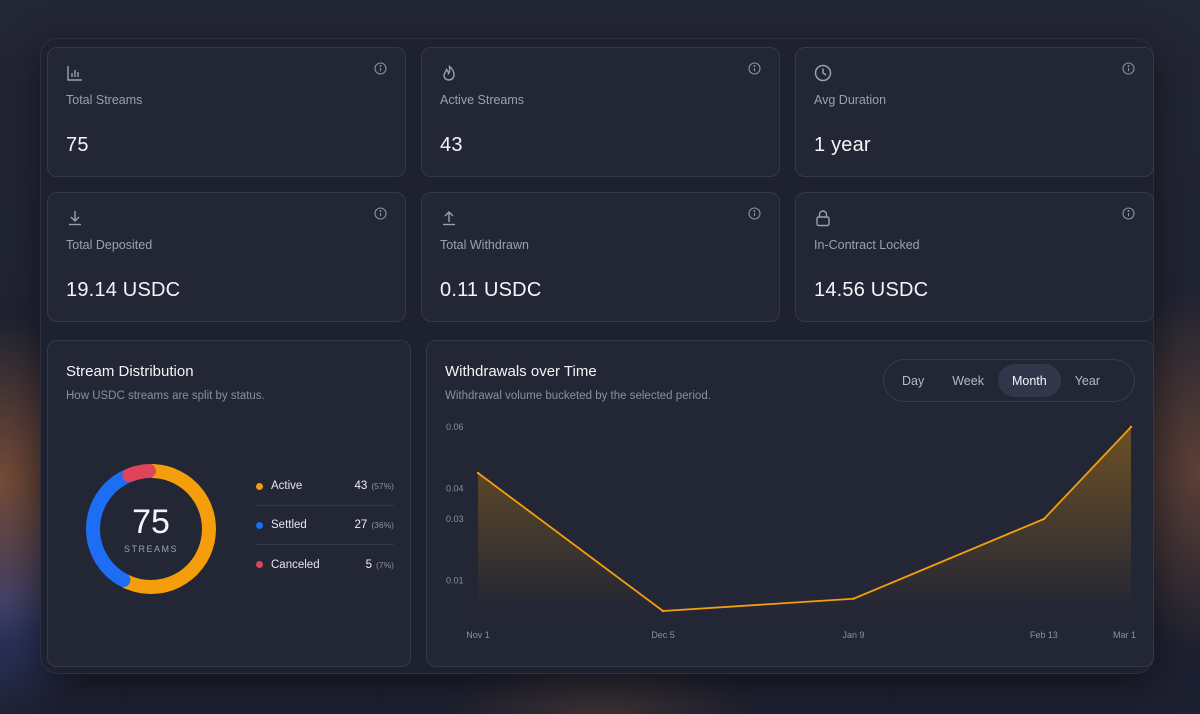 Image resolution: width=1200 pixels, height=714 pixels. I want to click on donut-segment-active, so click(168, 529).